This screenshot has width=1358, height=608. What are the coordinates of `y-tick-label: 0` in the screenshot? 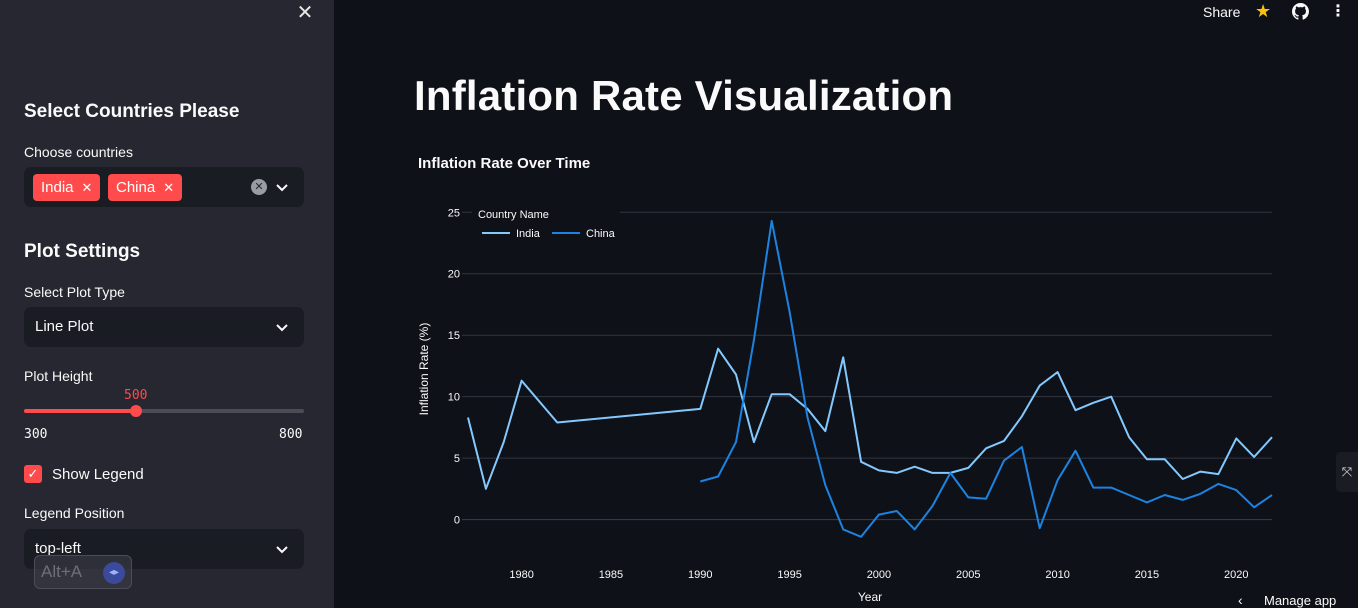 It's located at (457, 521).